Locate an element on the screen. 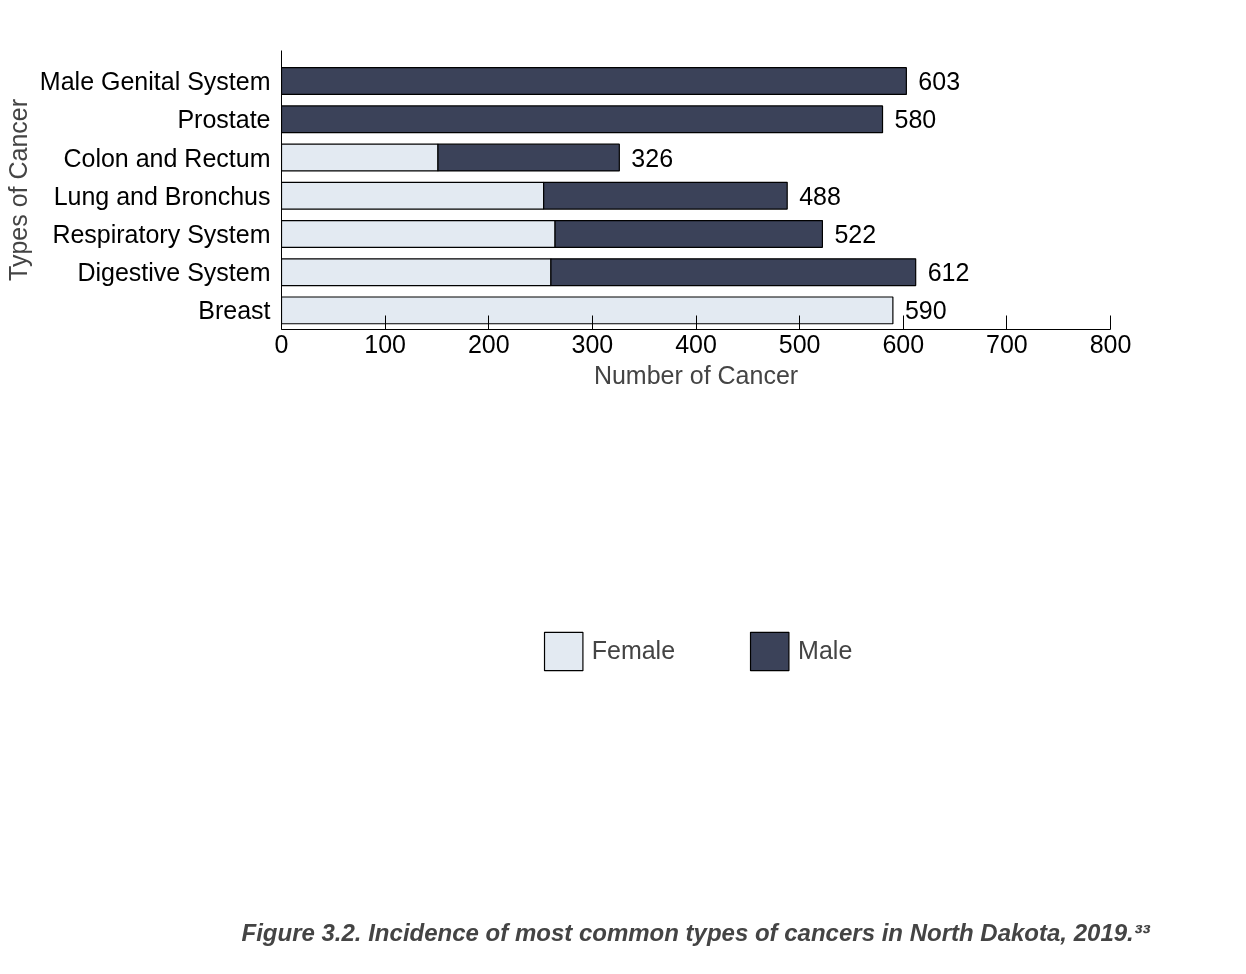  x-tick-label: 0 is located at coordinates (281, 343).